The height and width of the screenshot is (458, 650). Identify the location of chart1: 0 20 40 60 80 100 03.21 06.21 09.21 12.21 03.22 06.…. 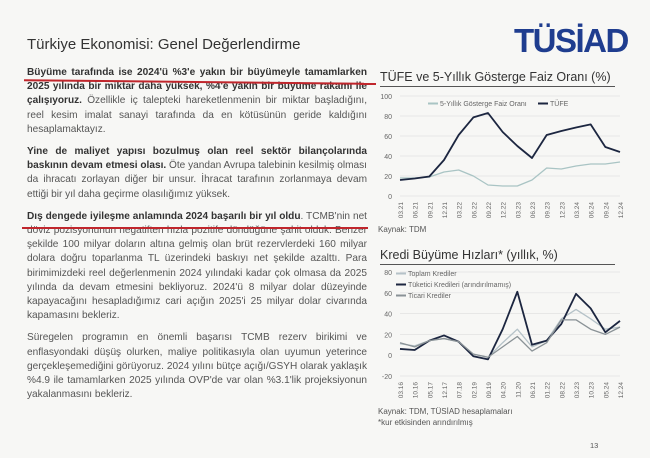
(502, 156).